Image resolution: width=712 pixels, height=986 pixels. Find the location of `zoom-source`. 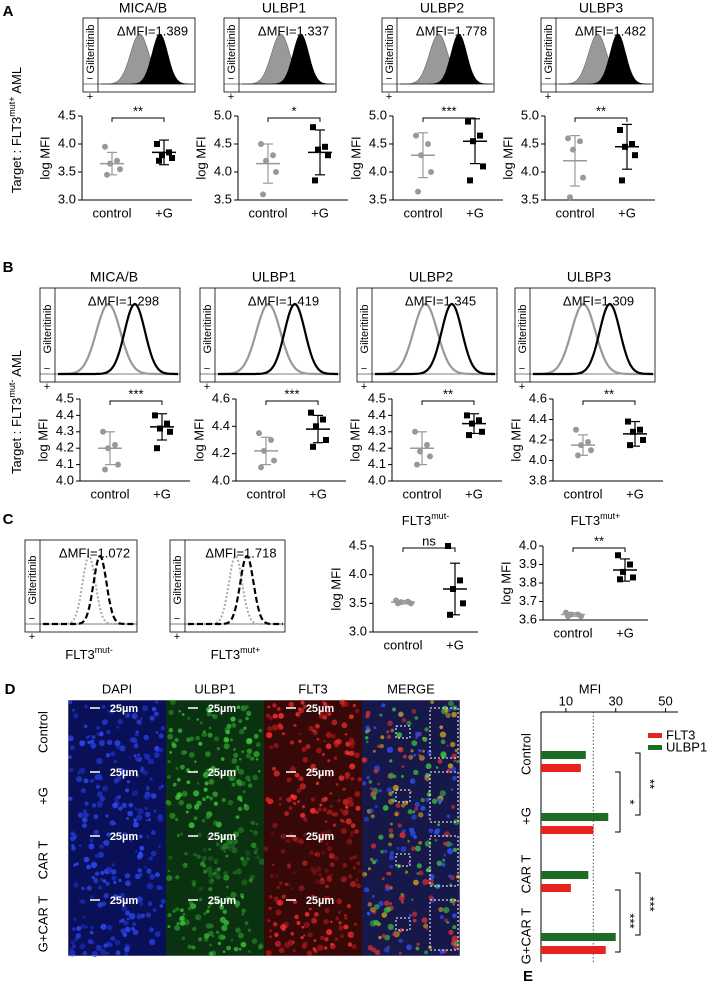

zoom-source is located at coordinates (403, 732).